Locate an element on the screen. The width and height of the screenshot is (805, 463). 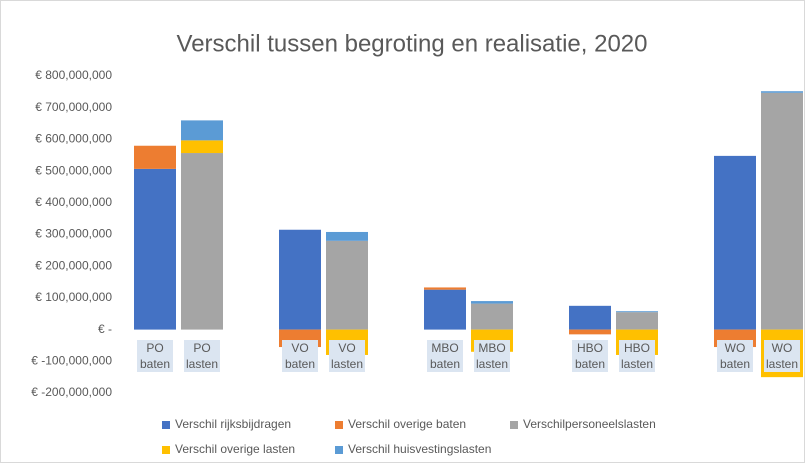
legend-label: Verschil overige baten is located at coordinates (407, 424).